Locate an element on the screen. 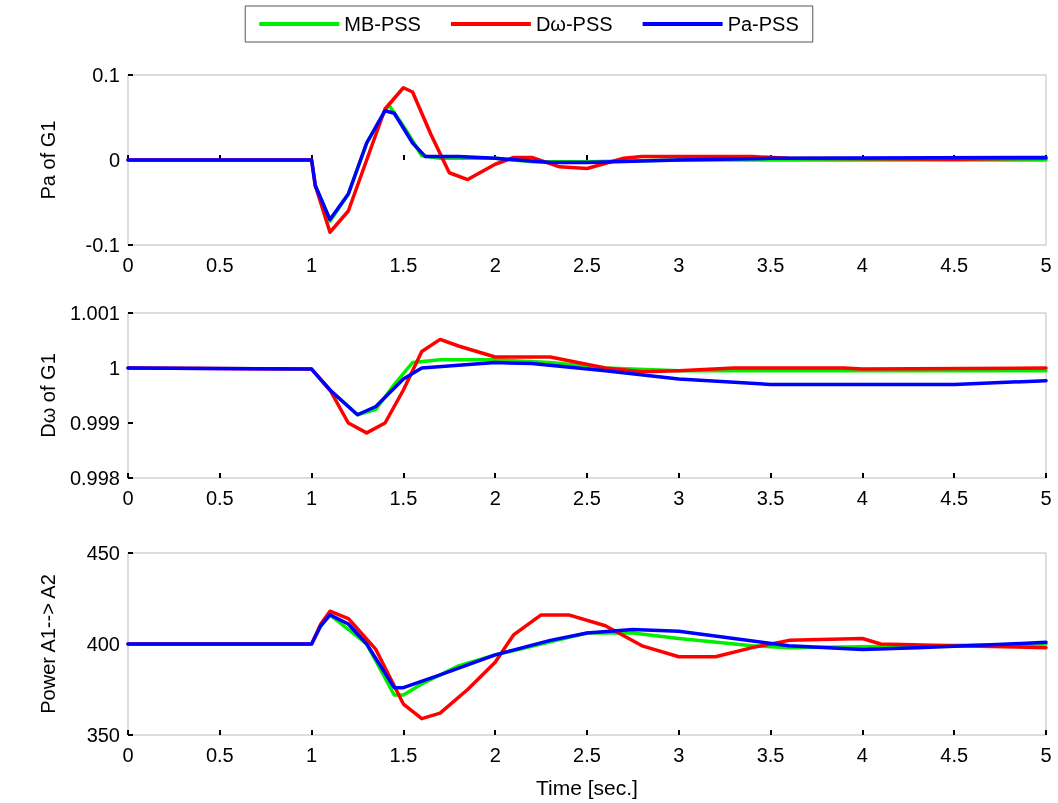 Image resolution: width=1058 pixels, height=803 pixels. y-tick-label: 0 is located at coordinates (114, 160).